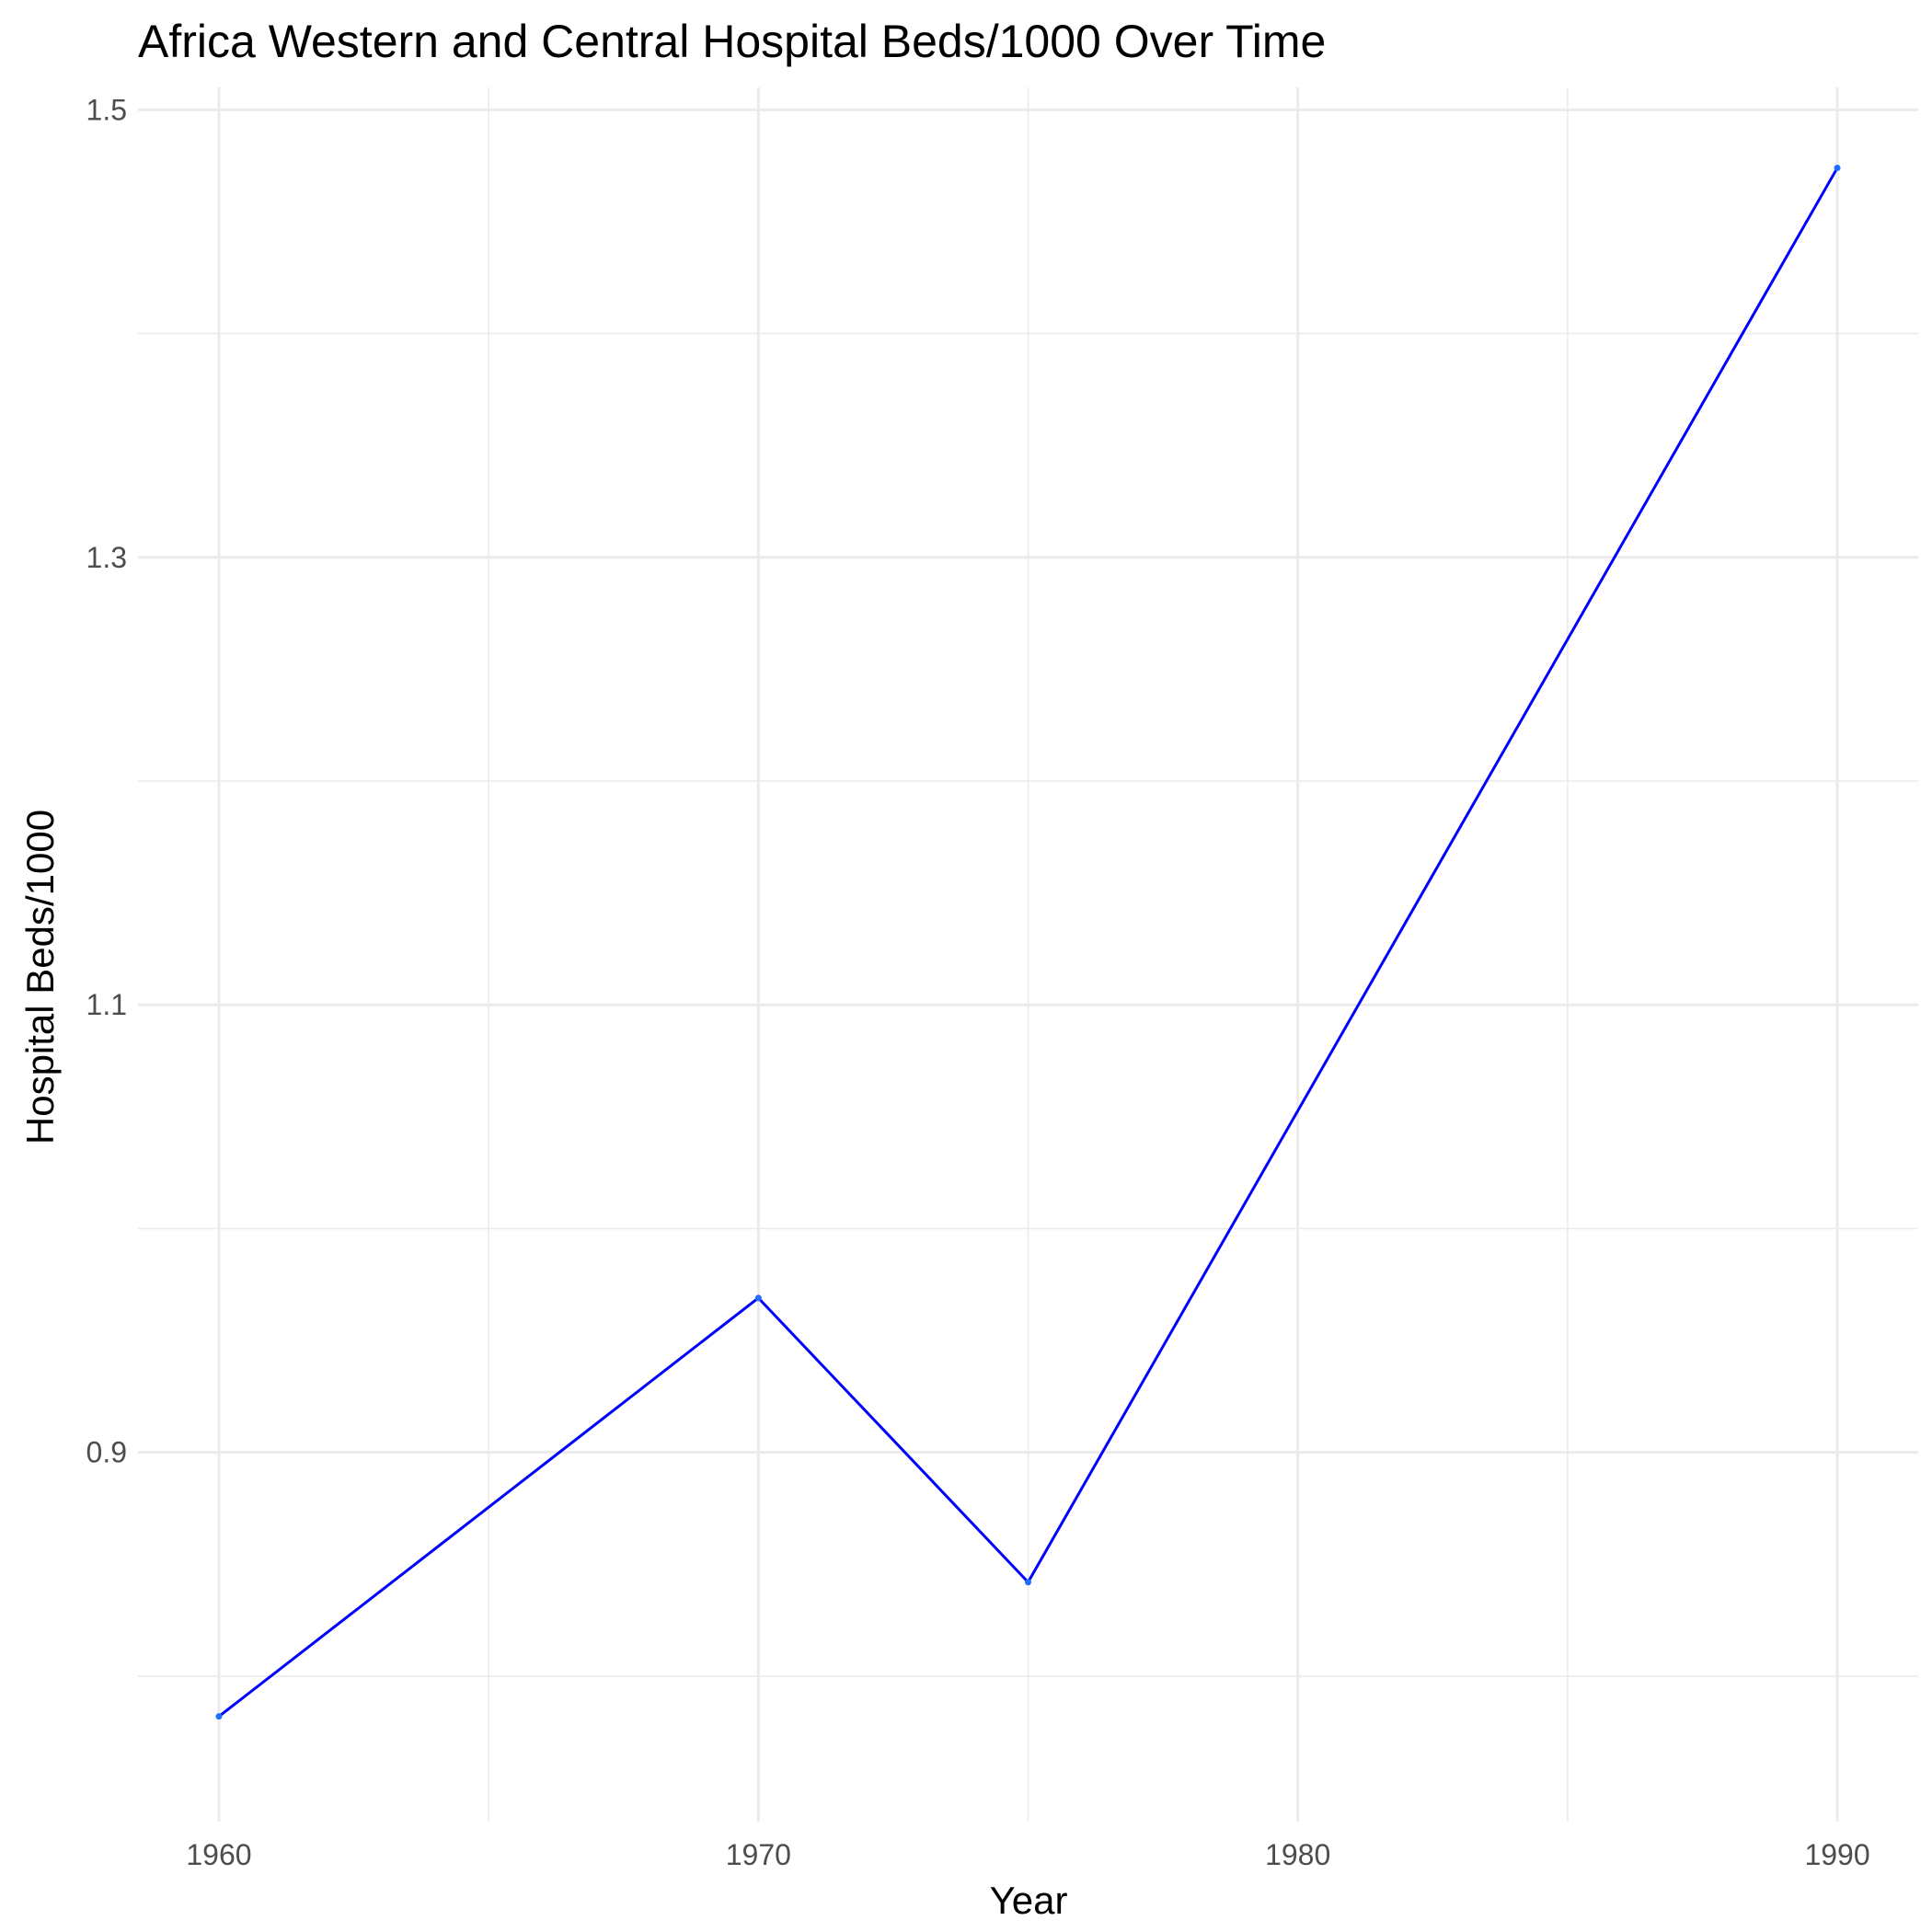  Describe the element at coordinates (106, 109) in the screenshot. I see `y-tick-label: 1.5` at that location.